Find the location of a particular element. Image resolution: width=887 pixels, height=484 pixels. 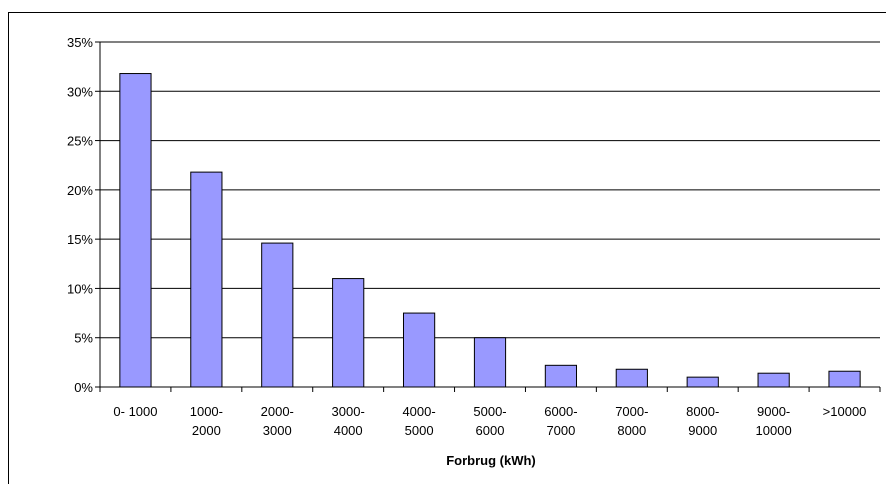

x-tick-label: 6000 is located at coordinates (490, 430).